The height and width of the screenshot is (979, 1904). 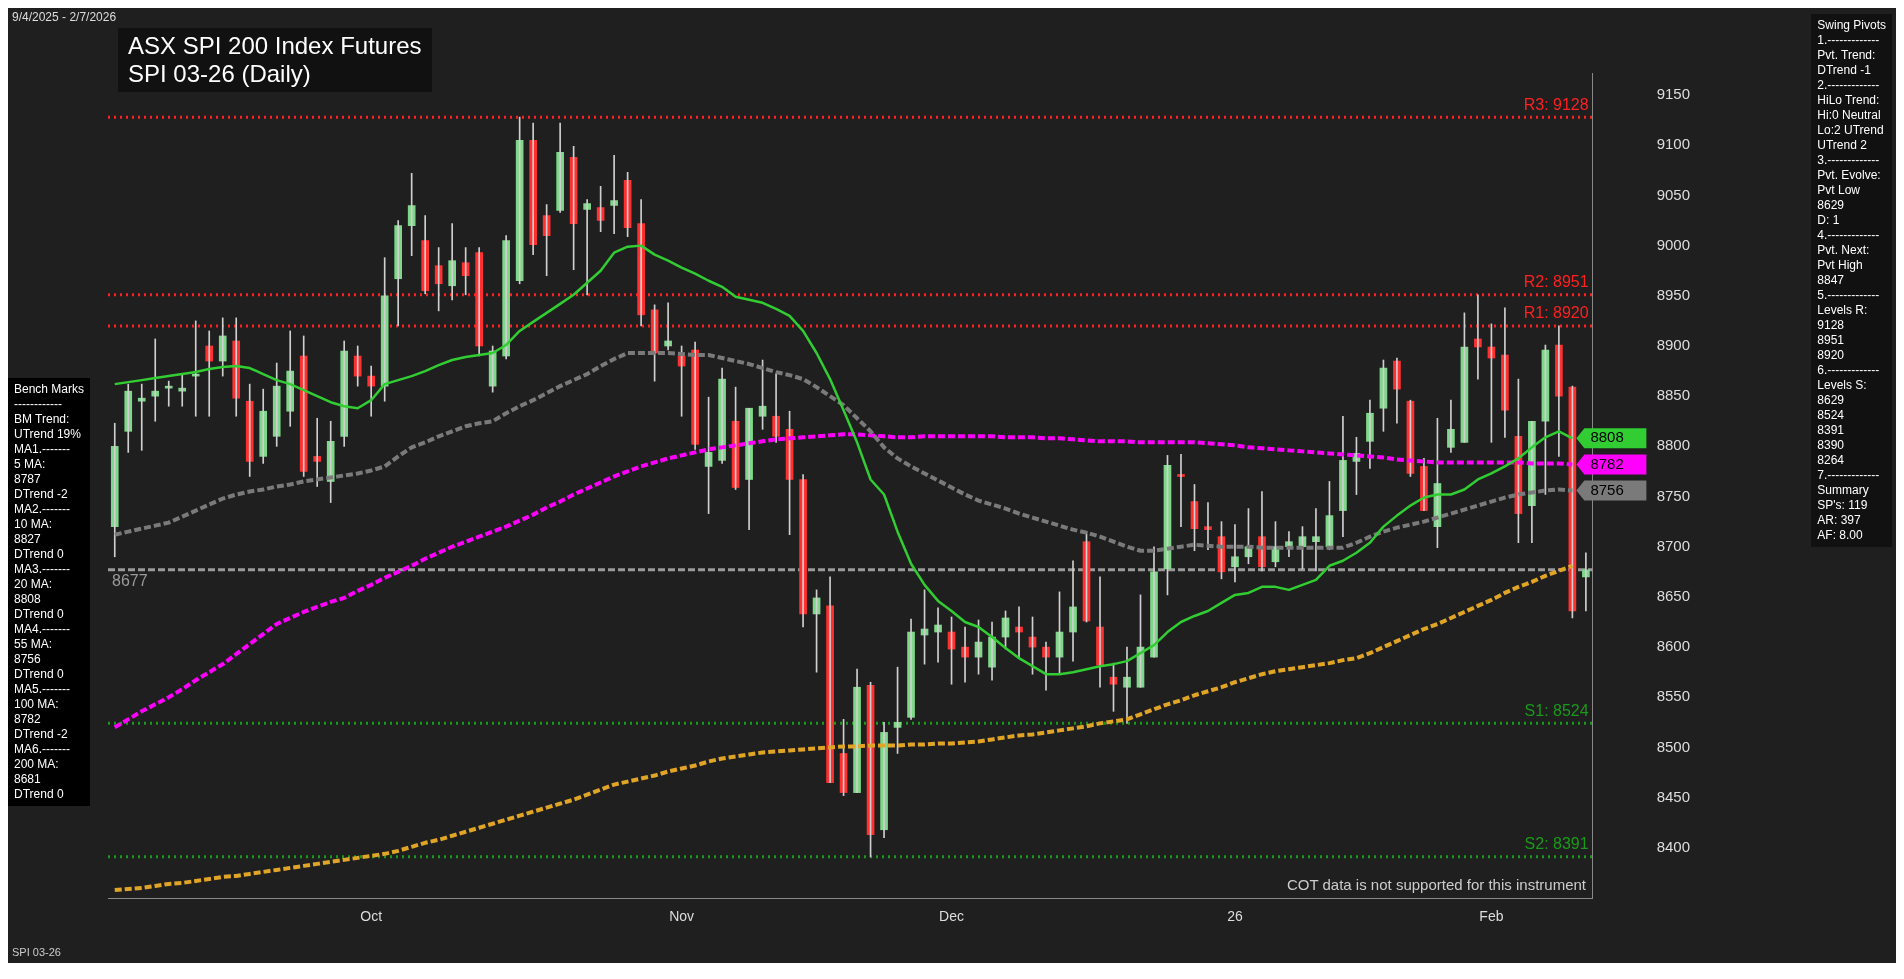 What do you see at coordinates (49, 591) in the screenshot?
I see `text: Bench Marks ------------ BM Trend: UTrend 19% MA1.------- 5 MA: 8787 DTrend -2 MA2.------- 10 MA: 8827 DTrend 0 MA3.------- 20 MA: 8808 DTrend 0 MA4.------- 55 MA: 8756 DTrend 0 MA5.------- 100 MA: 8782 DTrend -2 MA6.------- 200 MA: 8681 DTrend 0` at bounding box center [49, 591].